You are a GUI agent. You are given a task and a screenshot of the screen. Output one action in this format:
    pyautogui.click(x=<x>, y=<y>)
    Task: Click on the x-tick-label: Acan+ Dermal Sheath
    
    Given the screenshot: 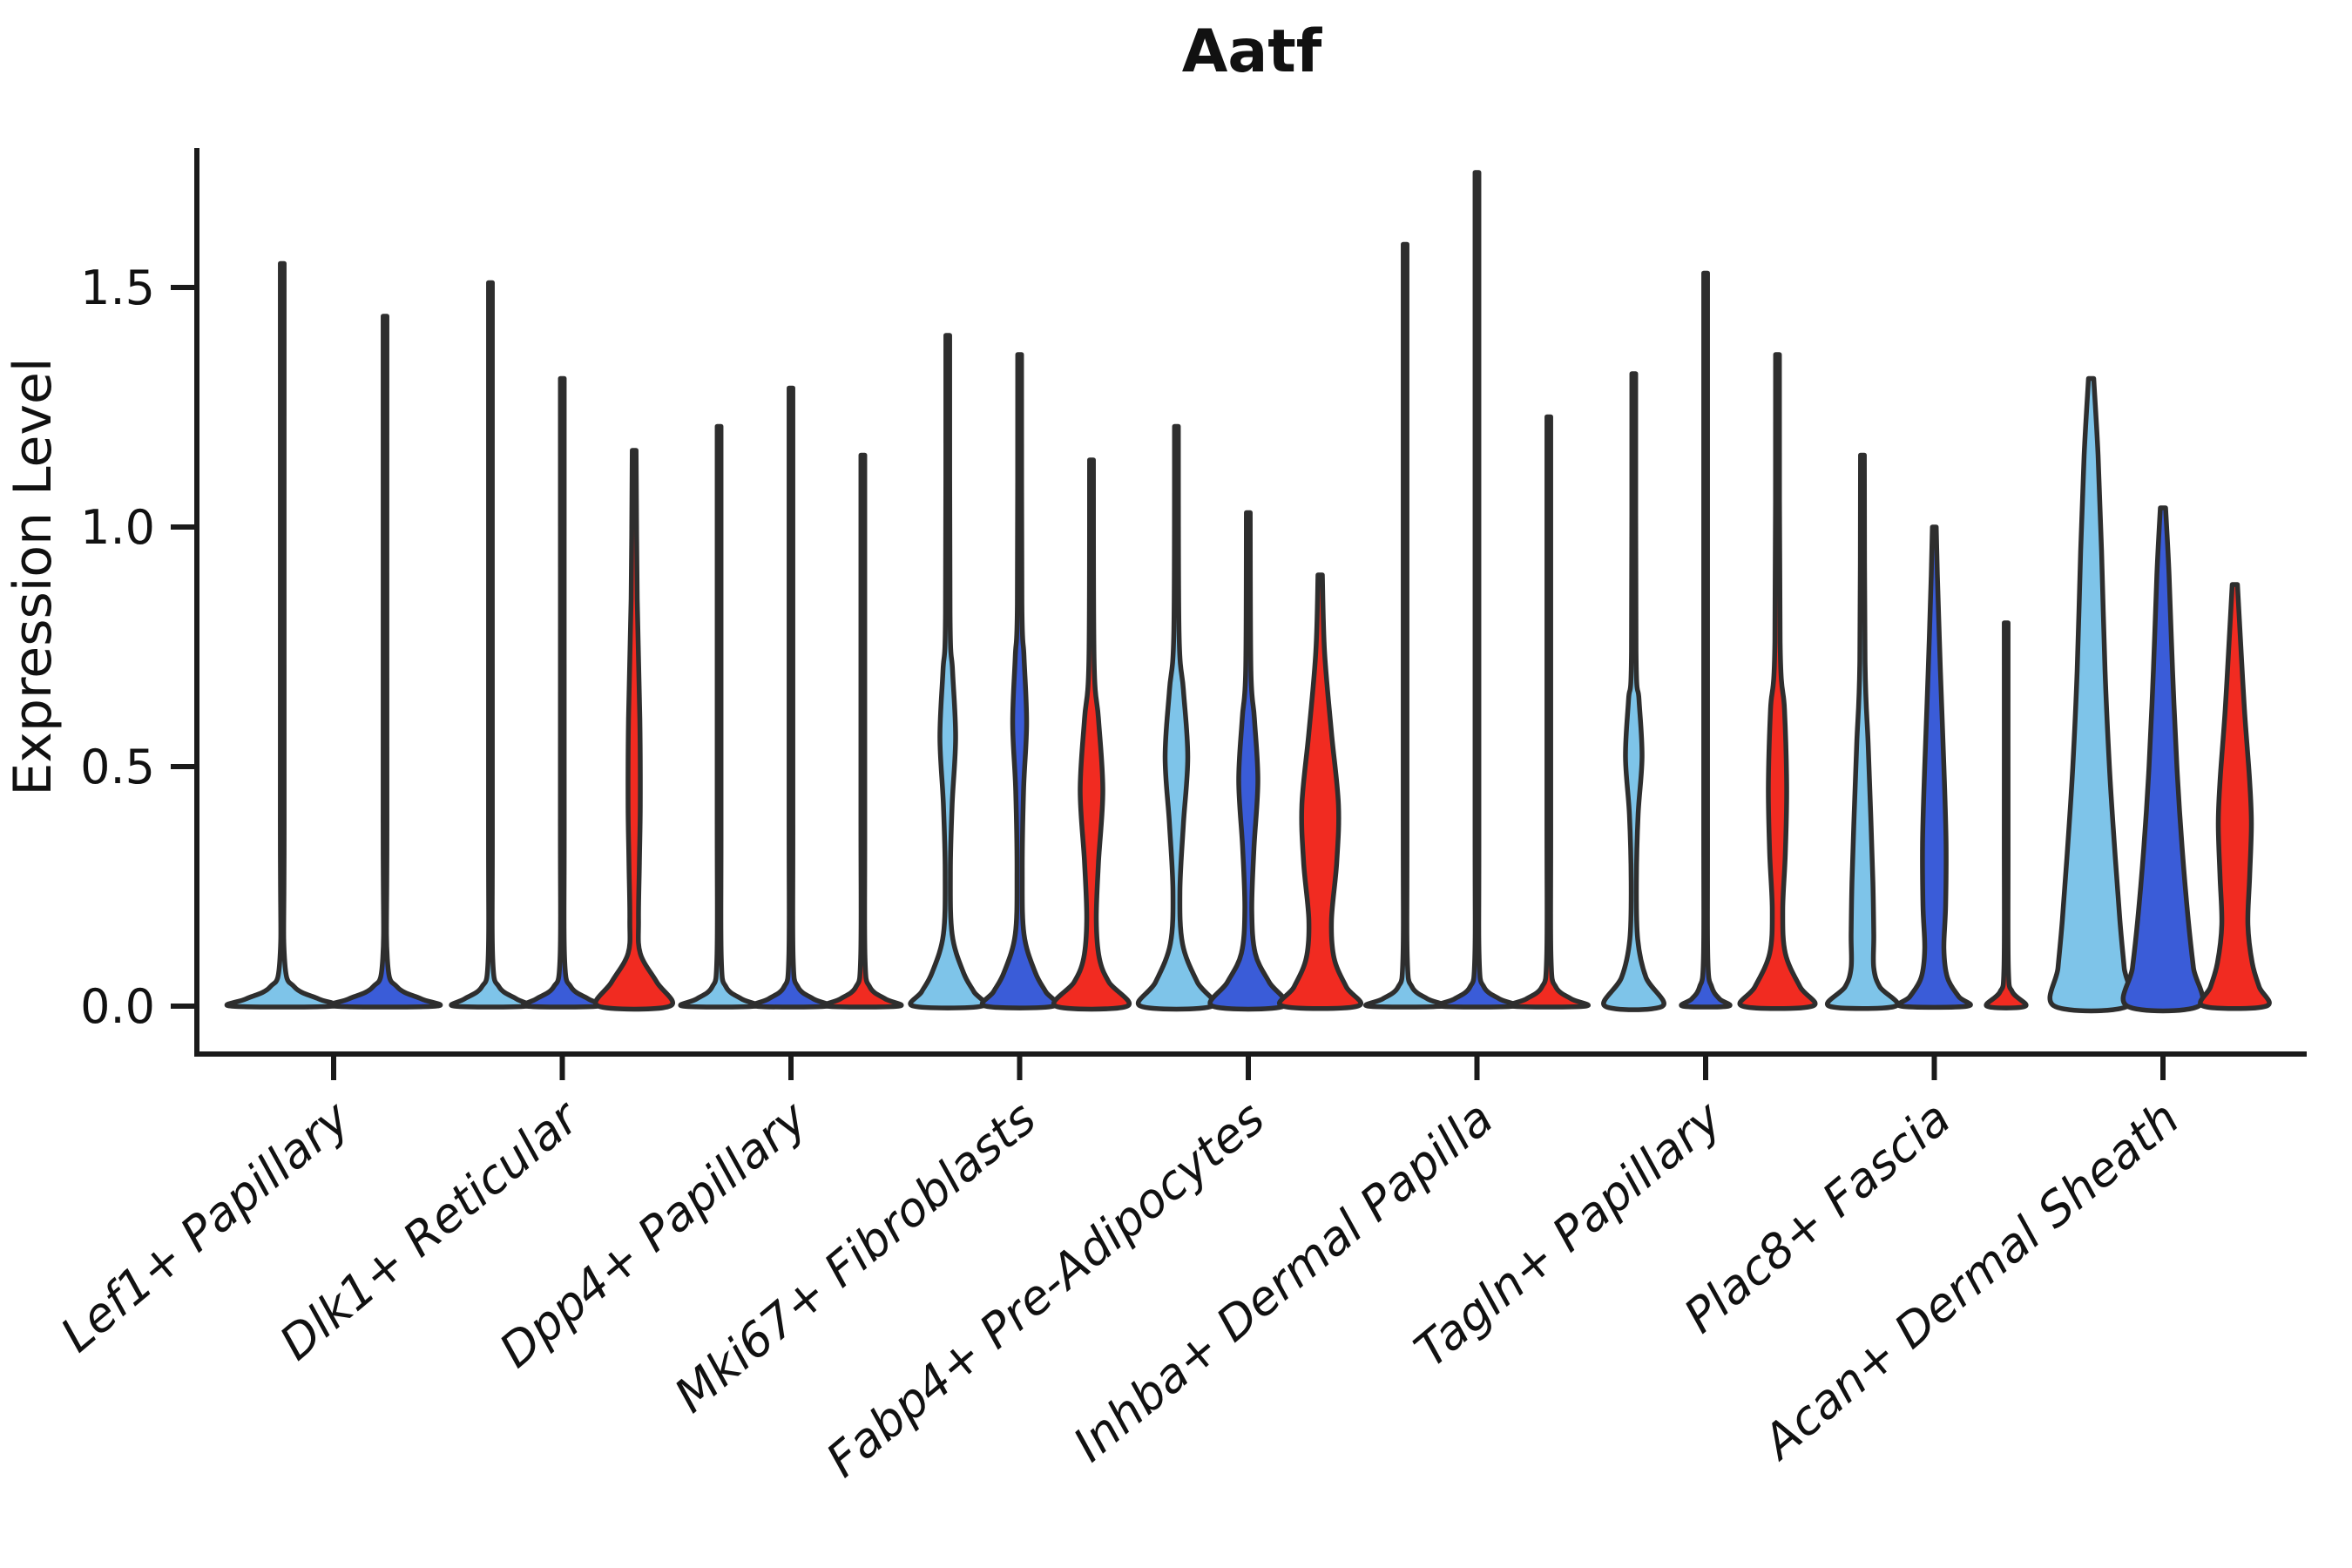 What is the action you would take?
    pyautogui.click(x=1970, y=1281)
    